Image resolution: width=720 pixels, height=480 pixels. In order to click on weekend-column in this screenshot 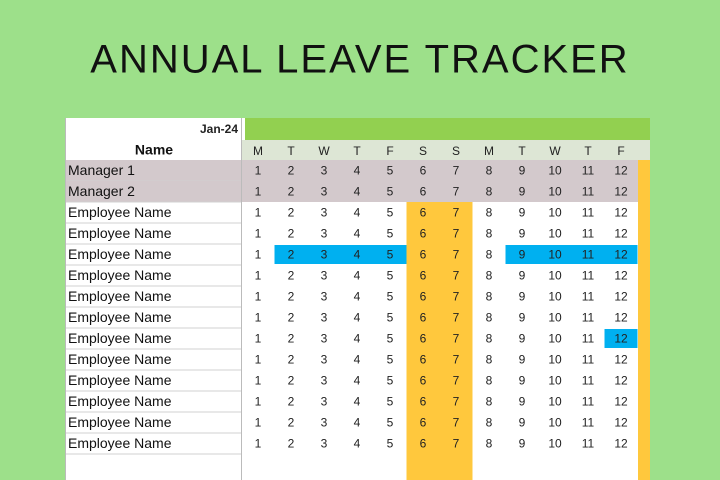, I will do `click(423, 320)`.